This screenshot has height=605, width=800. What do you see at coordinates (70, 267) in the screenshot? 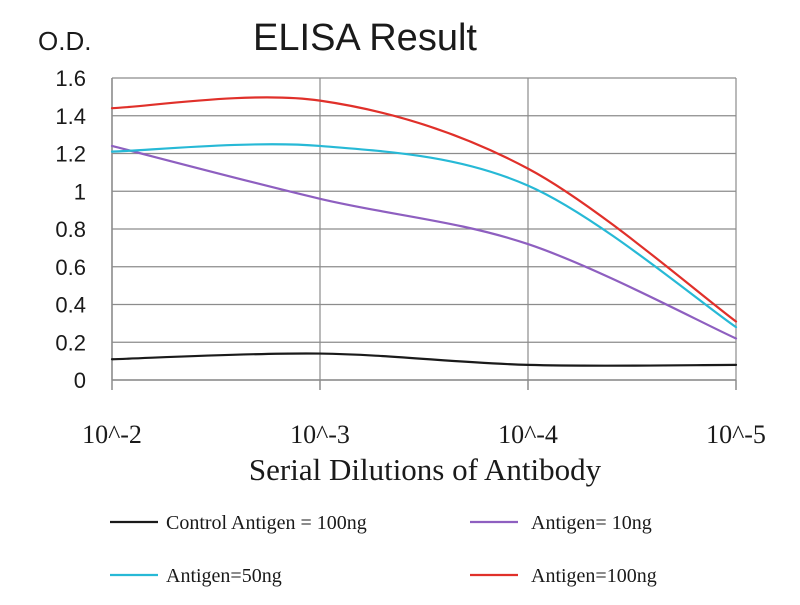
I see `y-tick-label: 0.6` at bounding box center [70, 267].